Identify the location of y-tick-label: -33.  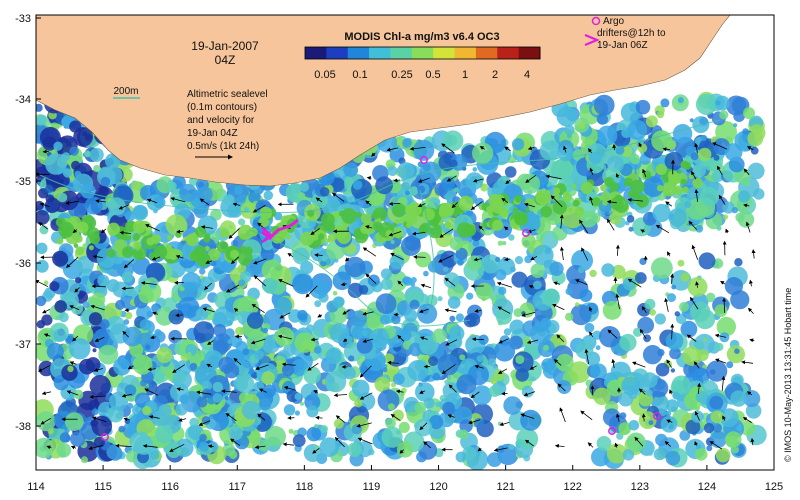
(23, 19).